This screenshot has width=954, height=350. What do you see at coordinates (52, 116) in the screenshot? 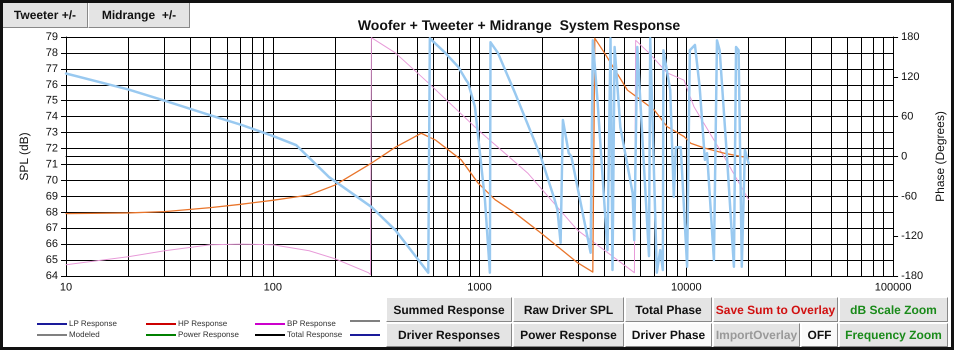
I see `y-tick-label: 74` at bounding box center [52, 116].